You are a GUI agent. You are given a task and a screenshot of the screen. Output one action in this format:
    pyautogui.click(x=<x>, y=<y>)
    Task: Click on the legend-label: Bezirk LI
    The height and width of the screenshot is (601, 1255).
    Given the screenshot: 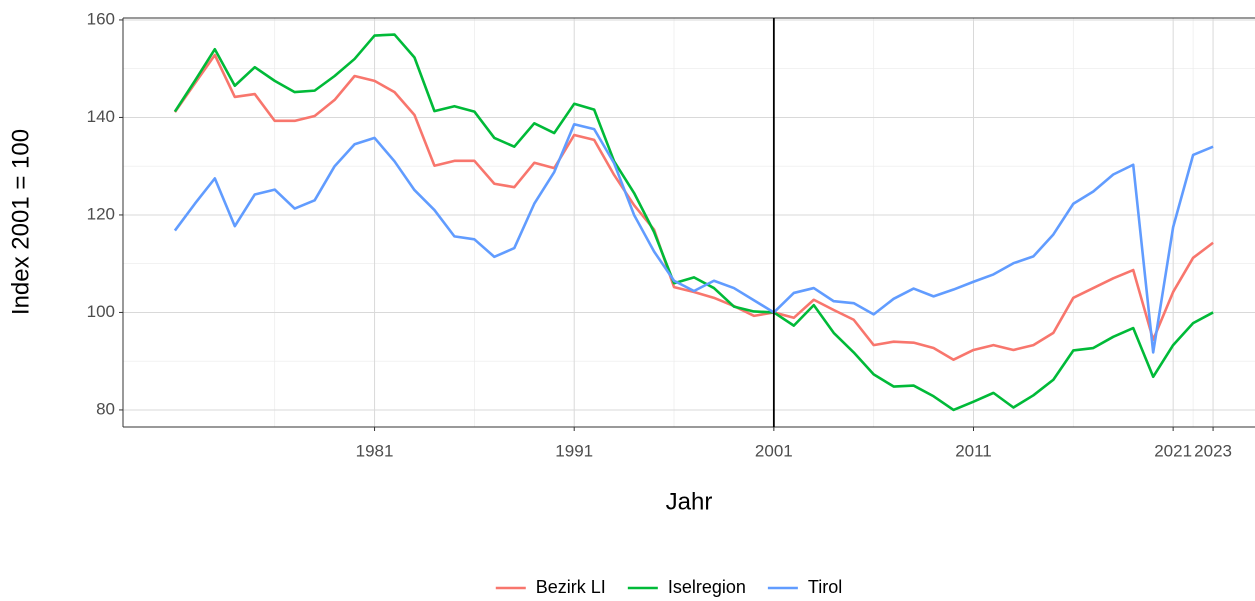 What is the action you would take?
    pyautogui.click(x=571, y=587)
    